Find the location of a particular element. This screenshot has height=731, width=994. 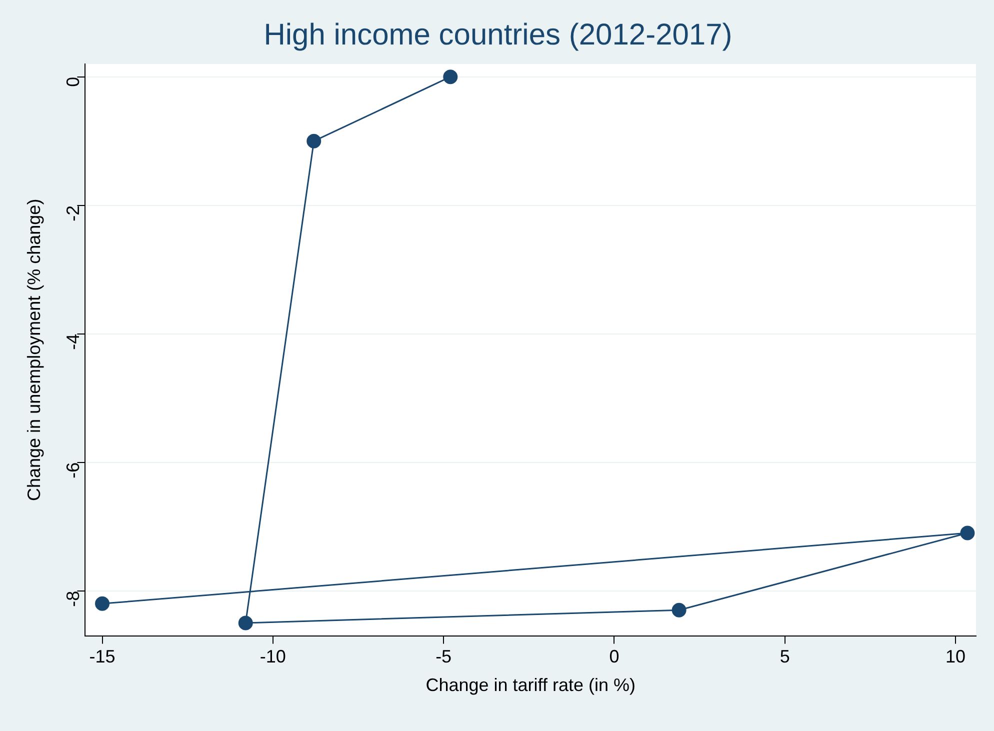

x-tick-label: 10 is located at coordinates (956, 656).